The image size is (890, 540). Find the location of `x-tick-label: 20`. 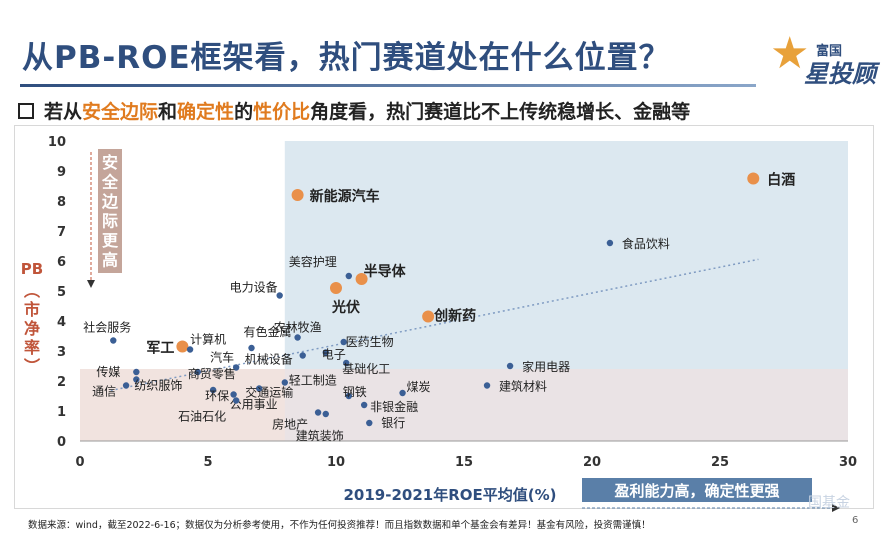

x-tick-label: 20 is located at coordinates (592, 462).